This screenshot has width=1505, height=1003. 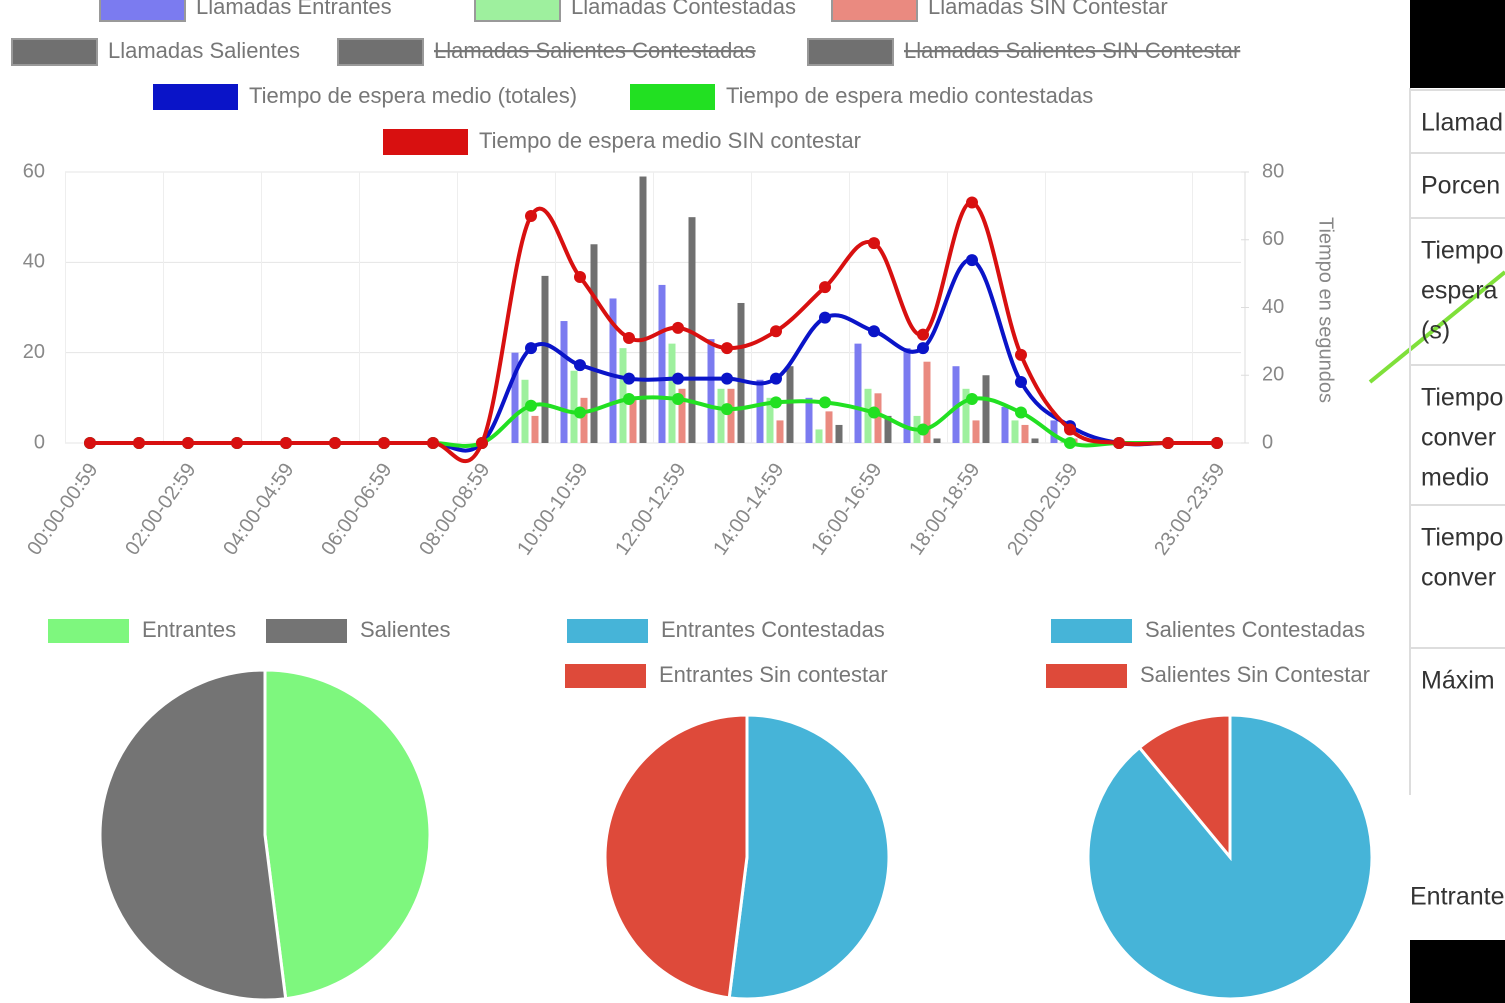 I want to click on legend-label: Salientes Contestadas, so click(x=1255, y=629).